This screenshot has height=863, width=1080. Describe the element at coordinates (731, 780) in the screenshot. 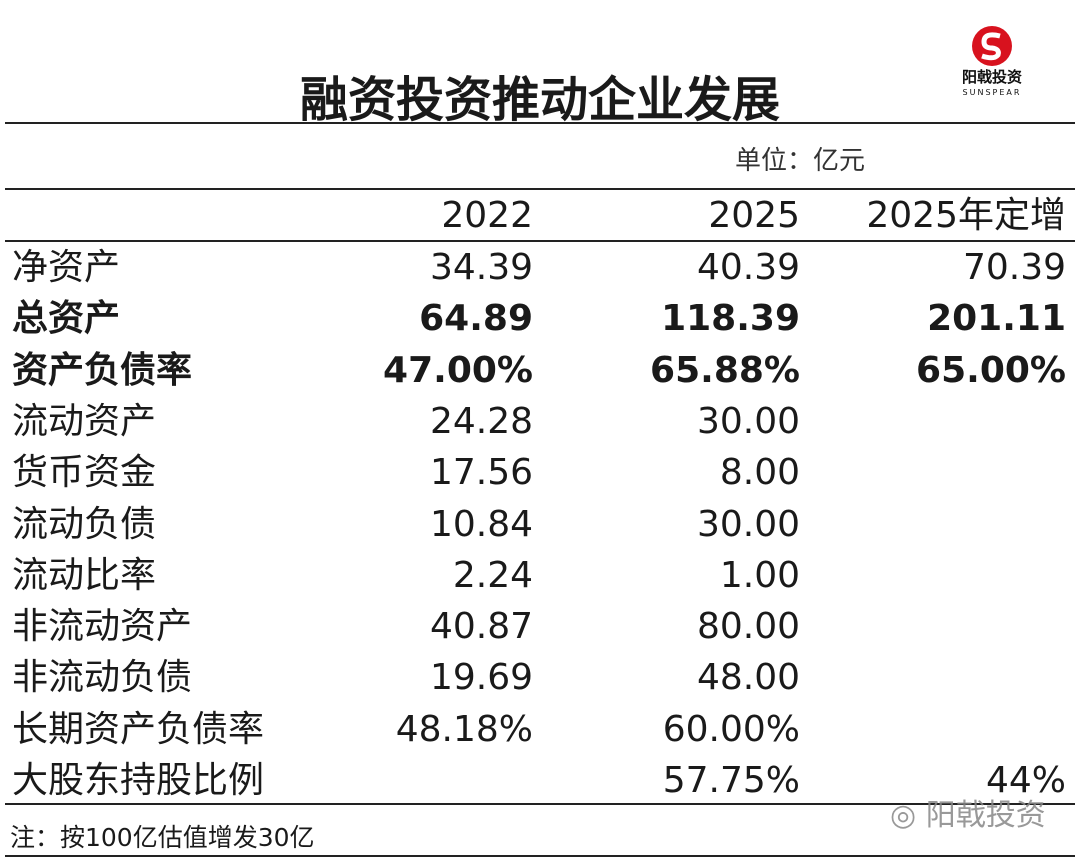

I see `table-cell: 57.75%` at that location.